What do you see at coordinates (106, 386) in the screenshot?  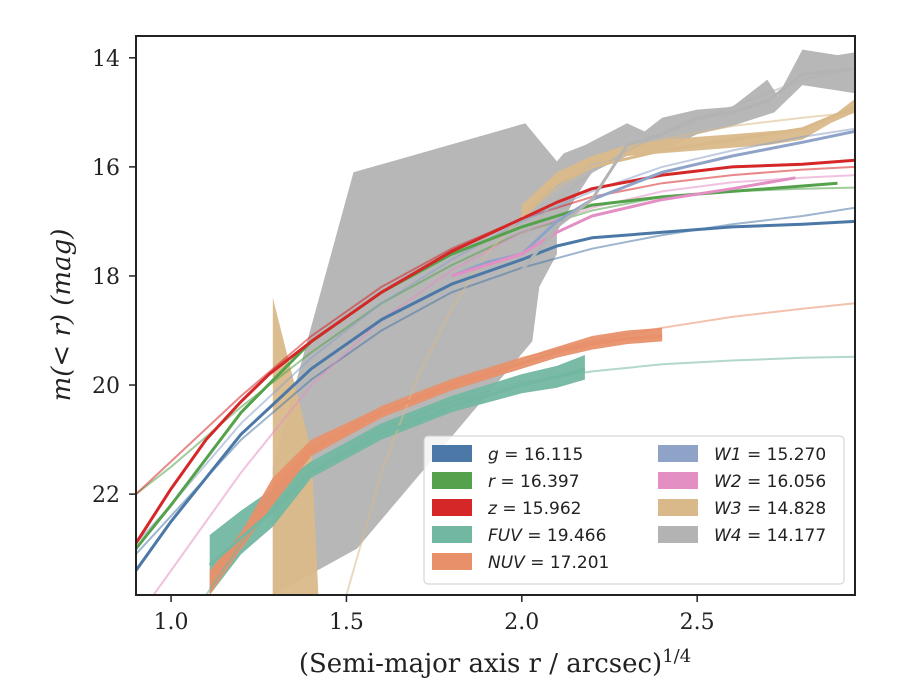 I see `y-tick-label: 20` at bounding box center [106, 386].